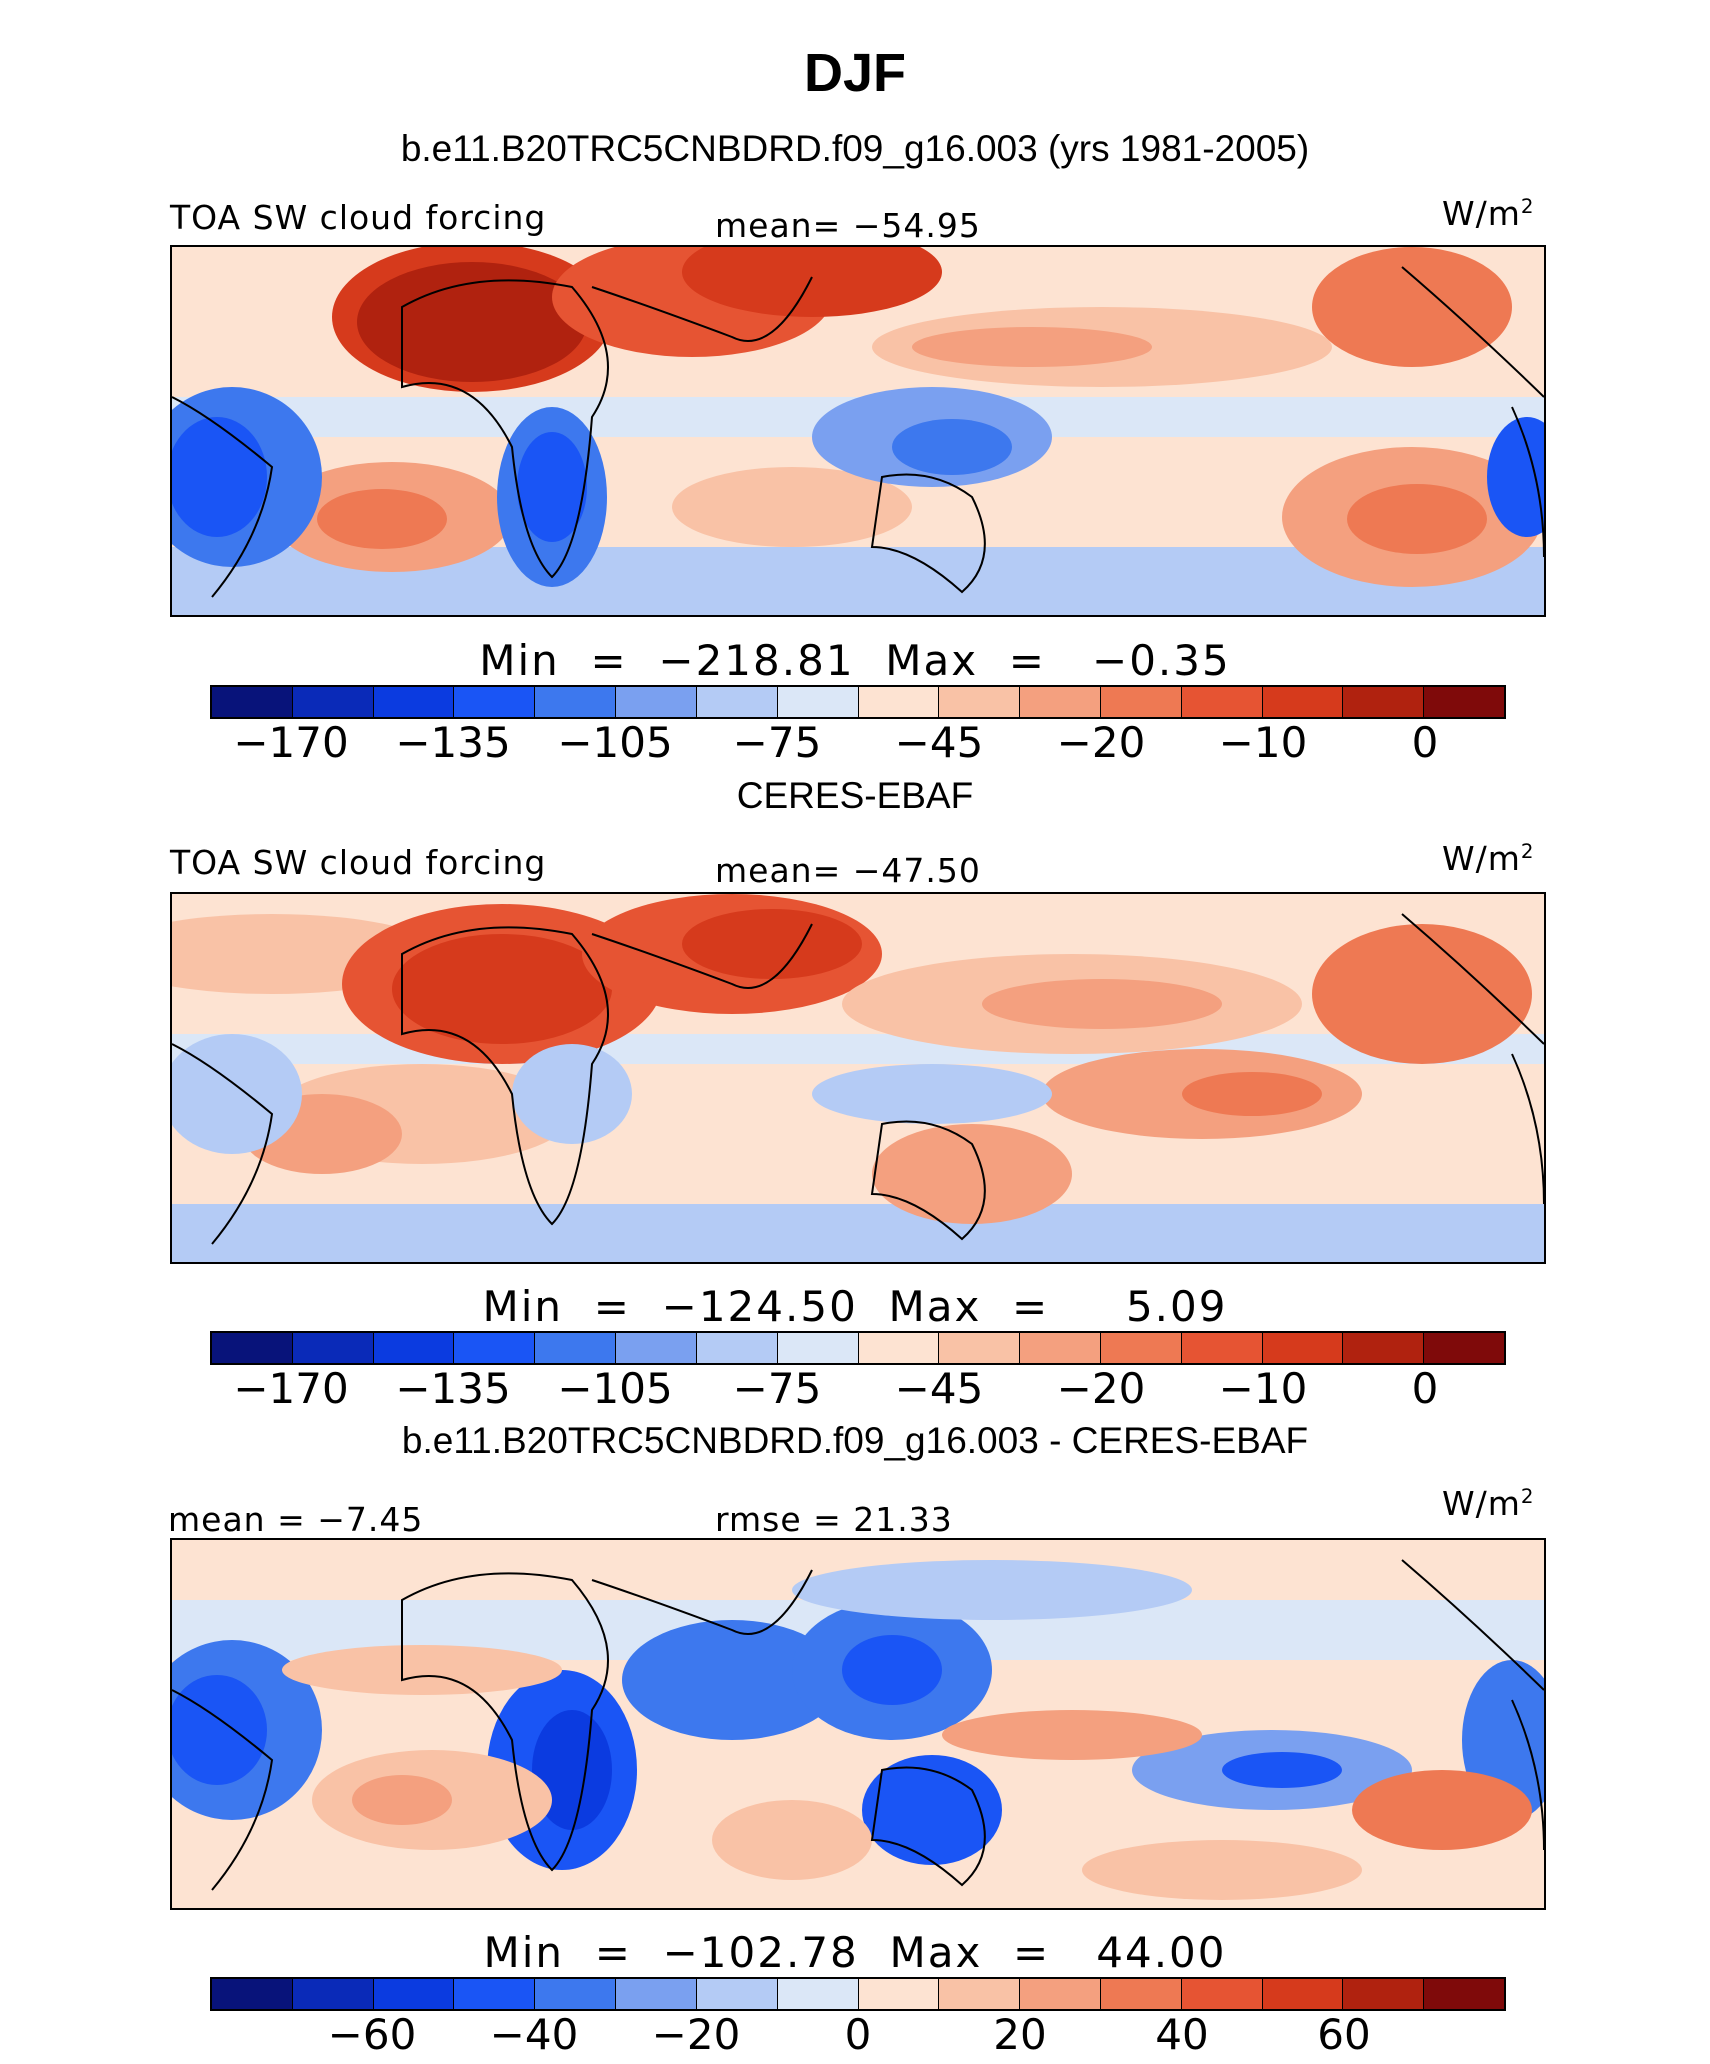 The width and height of the screenshot is (1710, 2064). Describe the element at coordinates (858, 1389) in the screenshot. I see `panel-2-colorbar-ticks: −170 −135 −105 −75 −45 −20 −10 0` at that location.